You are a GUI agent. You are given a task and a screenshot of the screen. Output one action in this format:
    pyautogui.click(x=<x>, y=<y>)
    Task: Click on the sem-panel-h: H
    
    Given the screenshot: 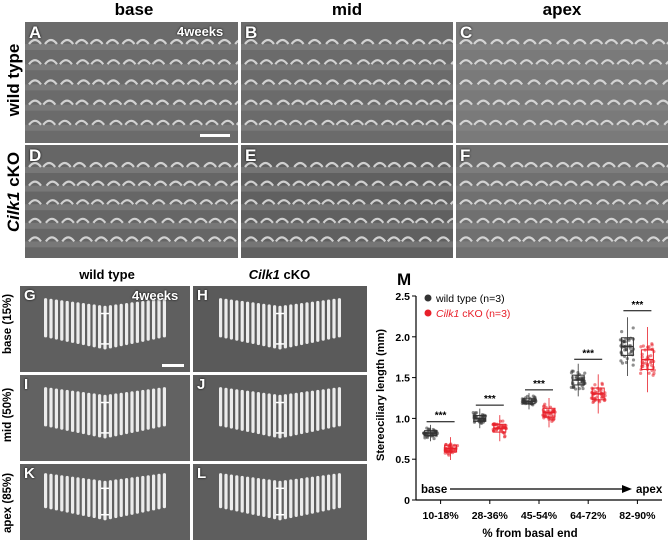 What is the action you would take?
    pyautogui.click(x=280, y=329)
    